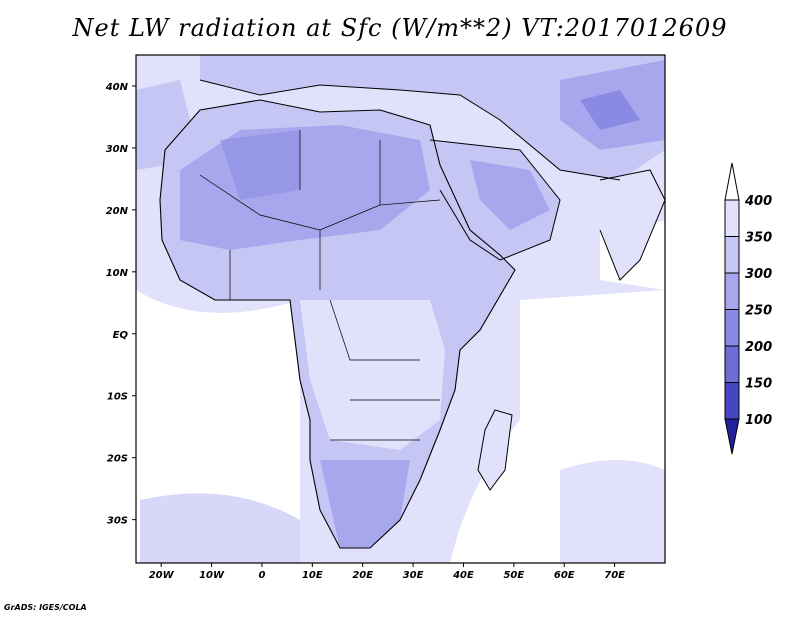 This screenshot has height=618, width=800. I want to click on india-coastline, so click(632, 225).